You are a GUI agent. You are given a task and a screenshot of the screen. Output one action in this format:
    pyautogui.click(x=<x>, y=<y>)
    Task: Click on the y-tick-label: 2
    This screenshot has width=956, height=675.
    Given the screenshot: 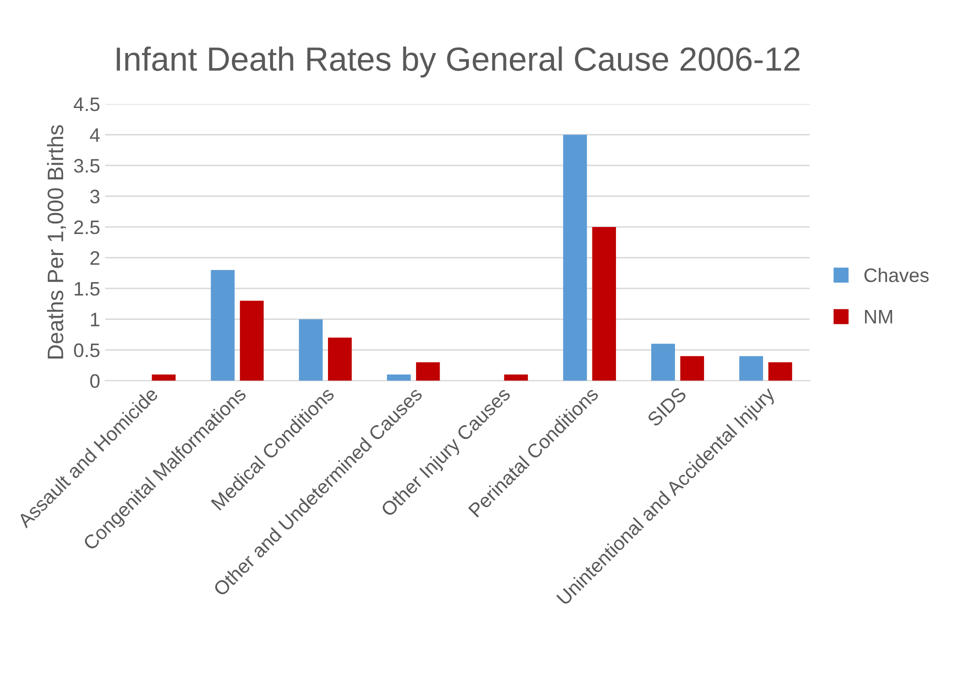 What is the action you would take?
    pyautogui.click(x=95, y=258)
    